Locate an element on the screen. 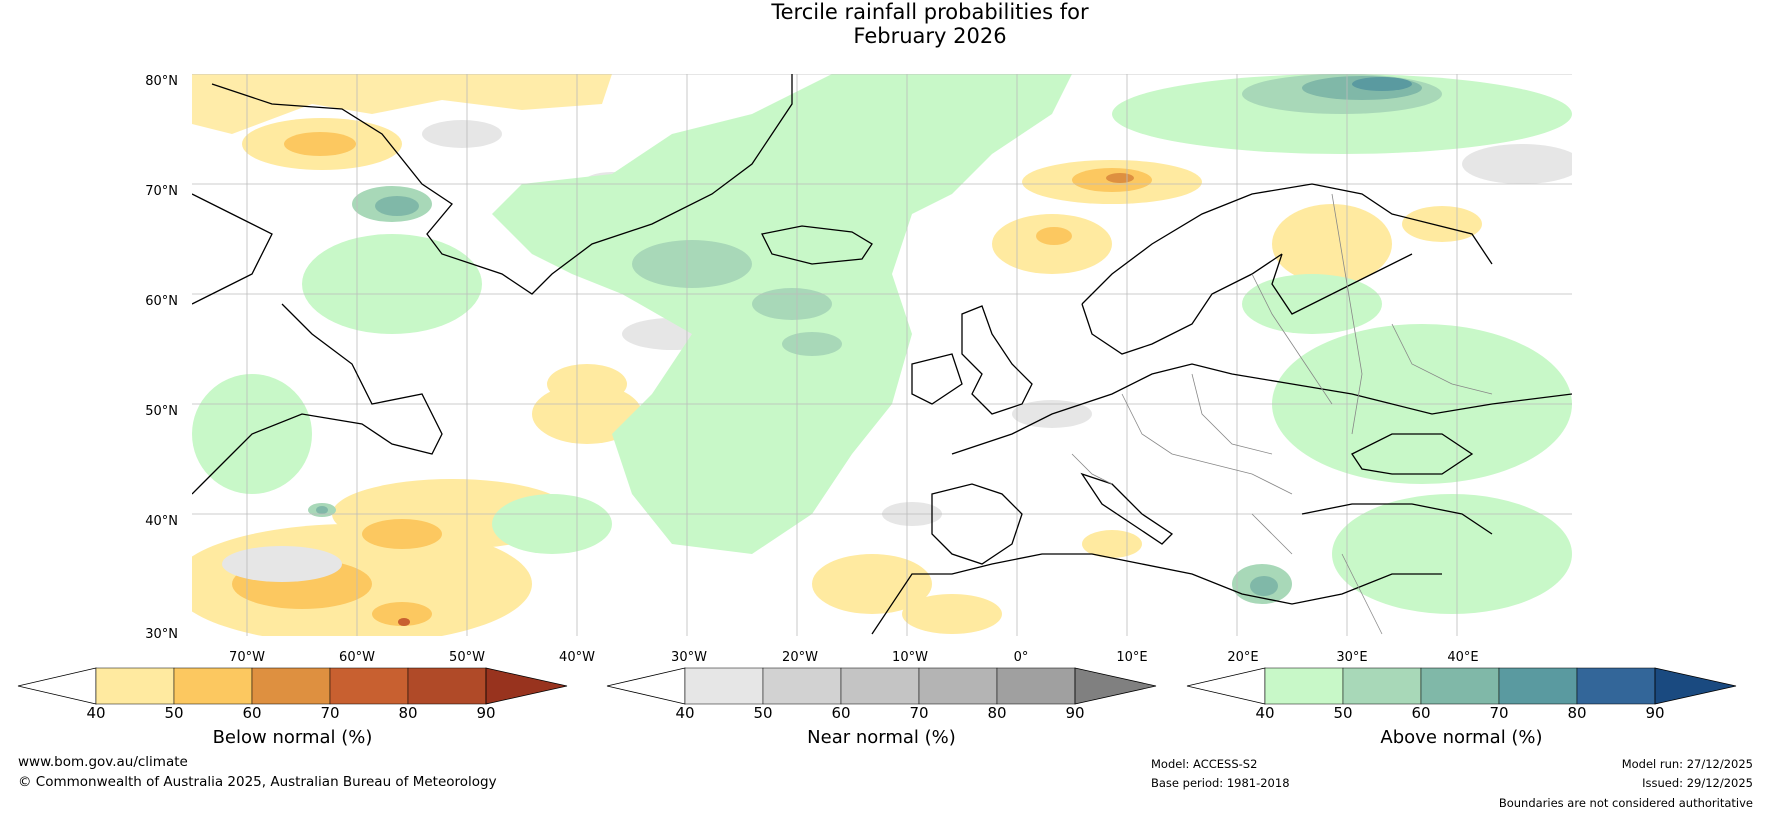  cbar-above-tick: 70 is located at coordinates (1499, 713).